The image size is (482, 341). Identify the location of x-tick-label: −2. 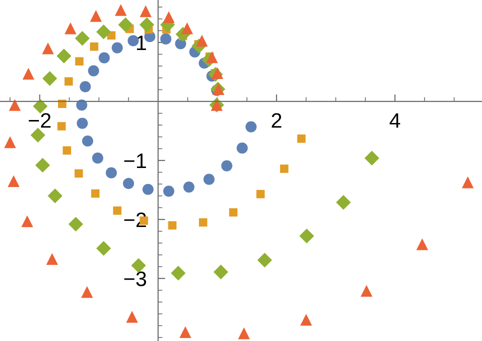
(39, 120).